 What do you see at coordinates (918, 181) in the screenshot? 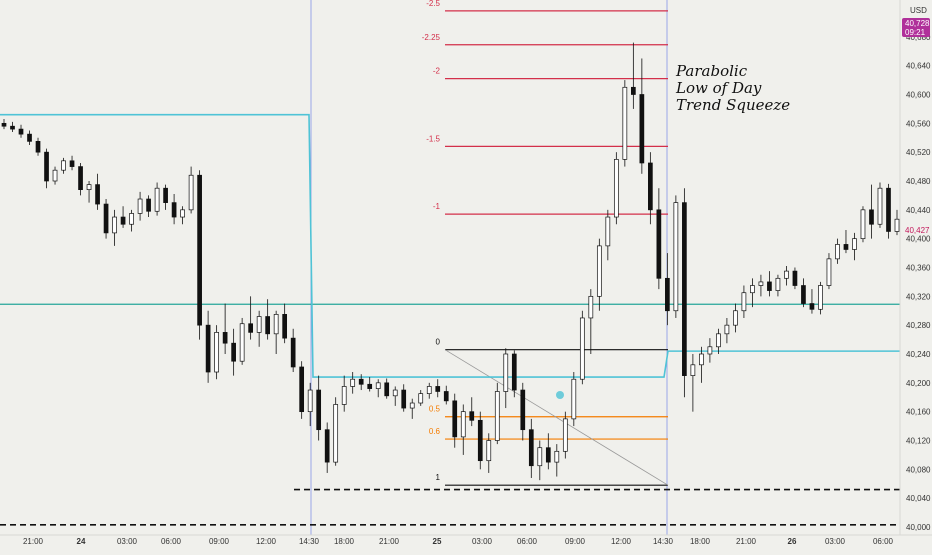
I see `price-tick-label: 40,480` at bounding box center [918, 181].